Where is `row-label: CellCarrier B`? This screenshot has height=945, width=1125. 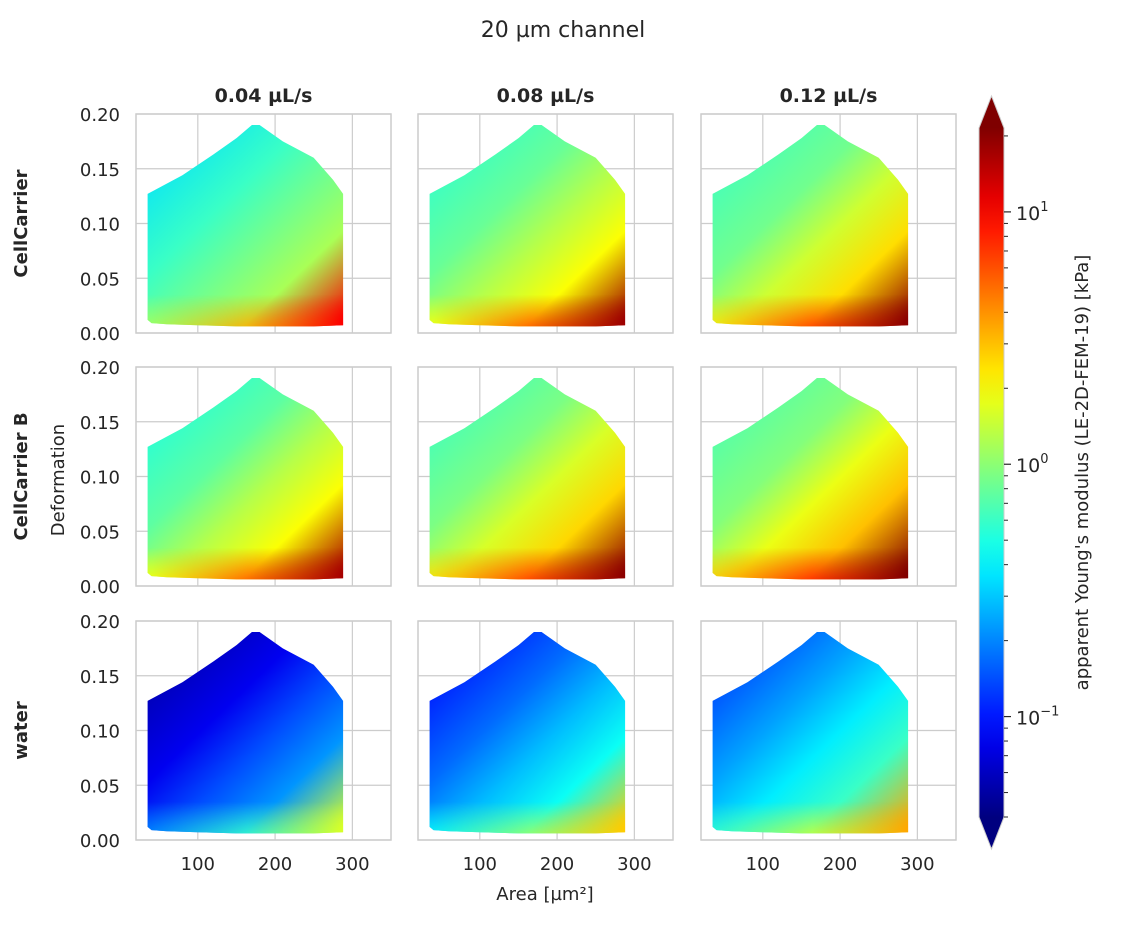 row-label: CellCarrier B is located at coordinates (21, 476).